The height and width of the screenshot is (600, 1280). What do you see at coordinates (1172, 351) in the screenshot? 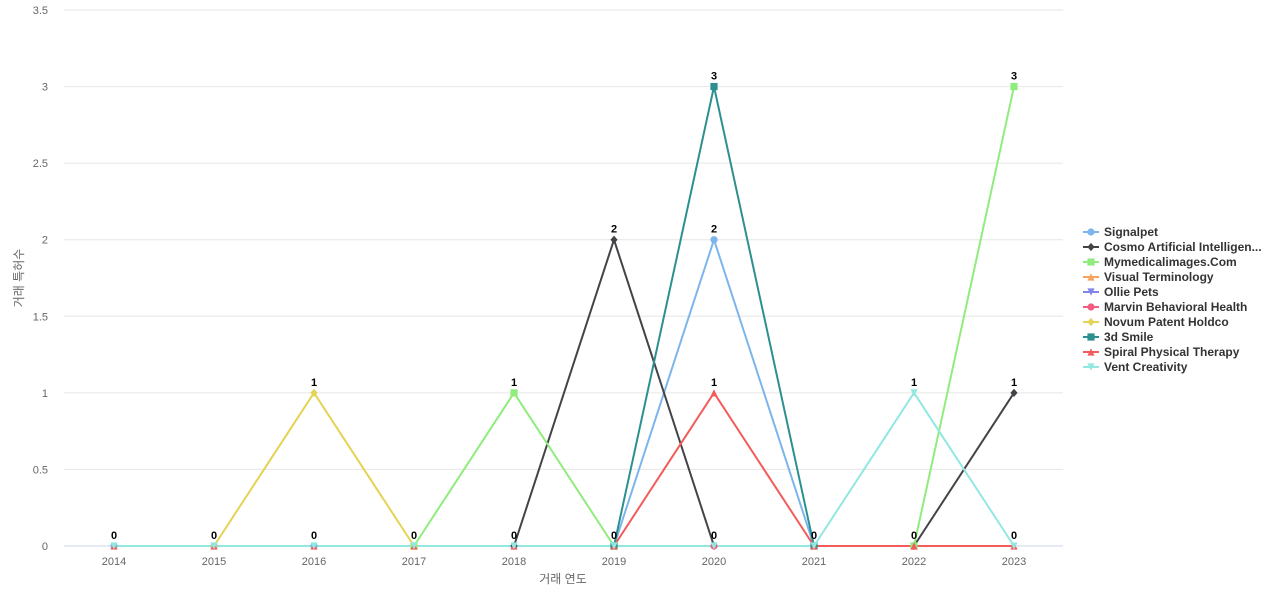
I see `legend-label: Spiral Physical Therapy` at bounding box center [1172, 351].